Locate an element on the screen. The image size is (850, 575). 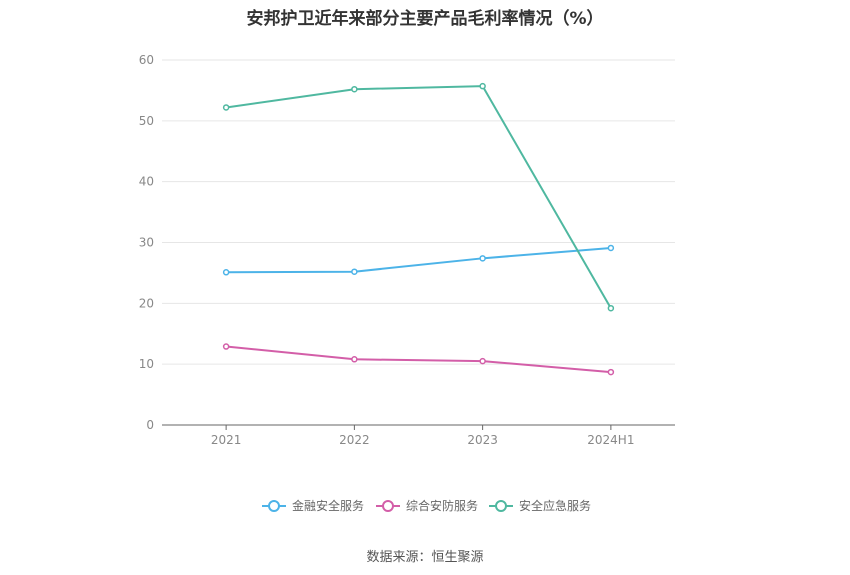
y-tick-label: 20 is located at coordinates (146, 303).